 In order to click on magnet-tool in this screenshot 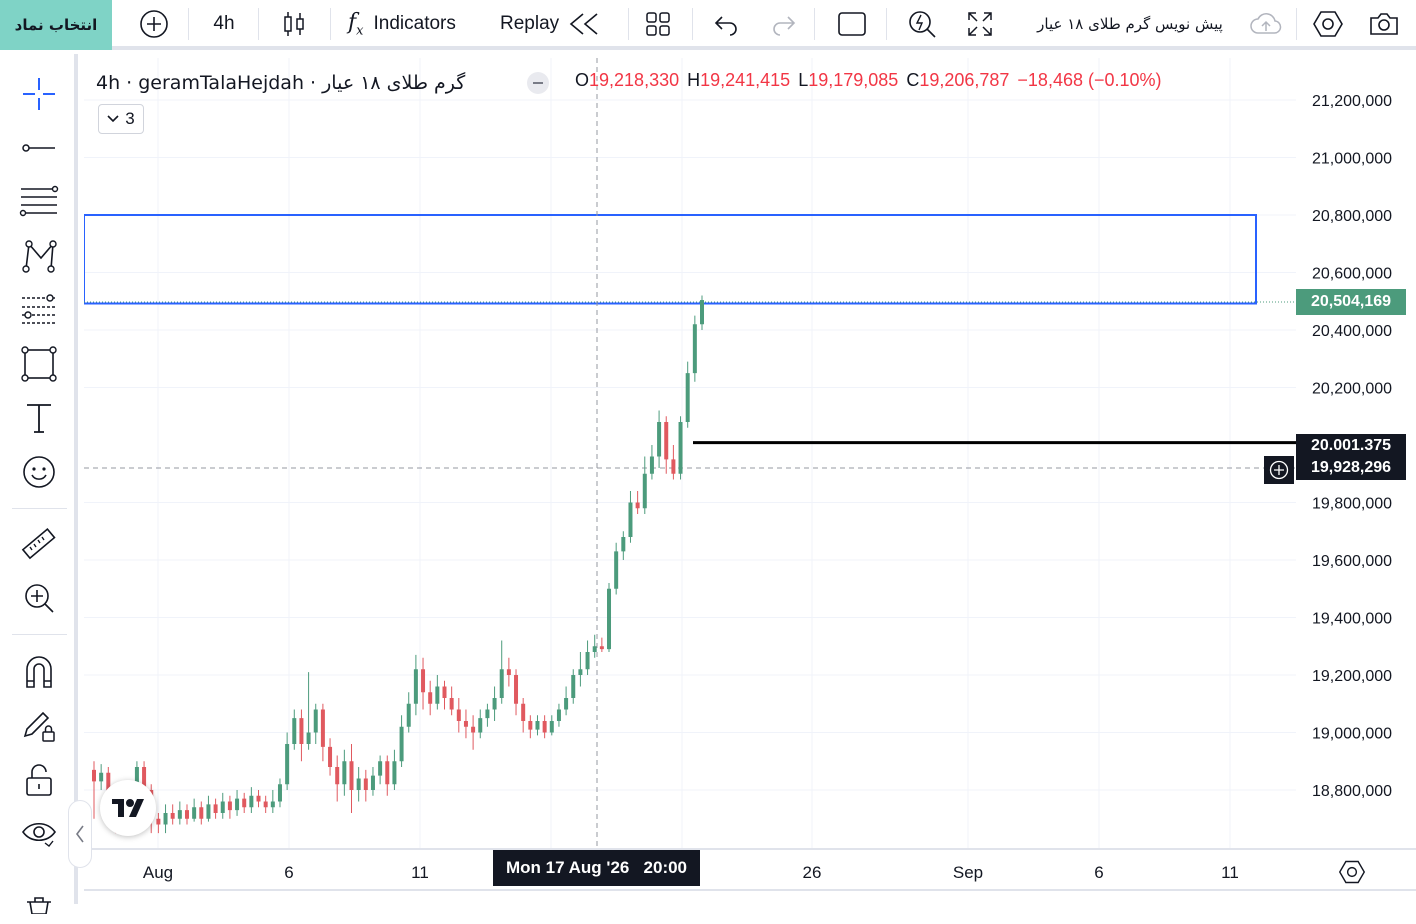, I will do `click(39, 672)`.